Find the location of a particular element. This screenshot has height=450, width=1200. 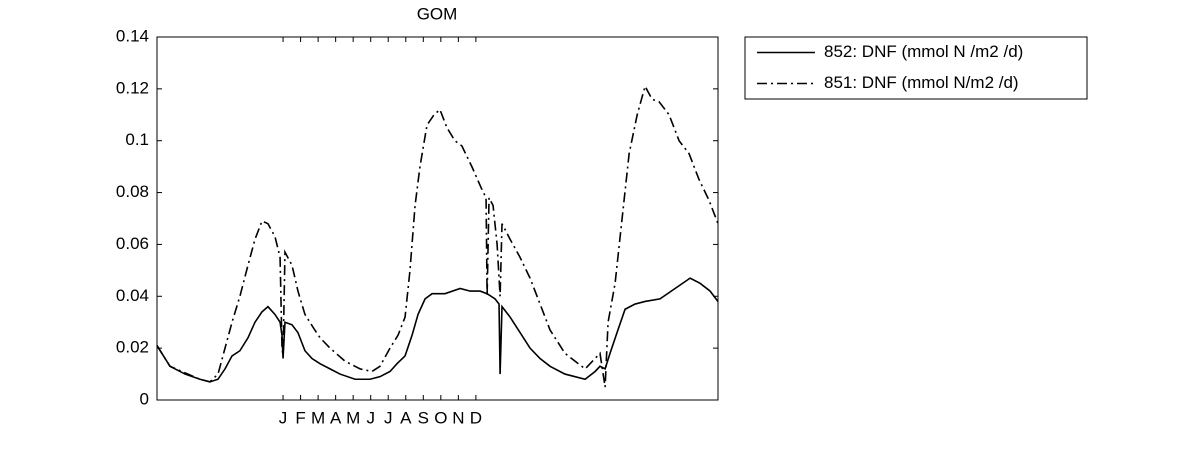

x-tick-label: S is located at coordinates (423, 417).